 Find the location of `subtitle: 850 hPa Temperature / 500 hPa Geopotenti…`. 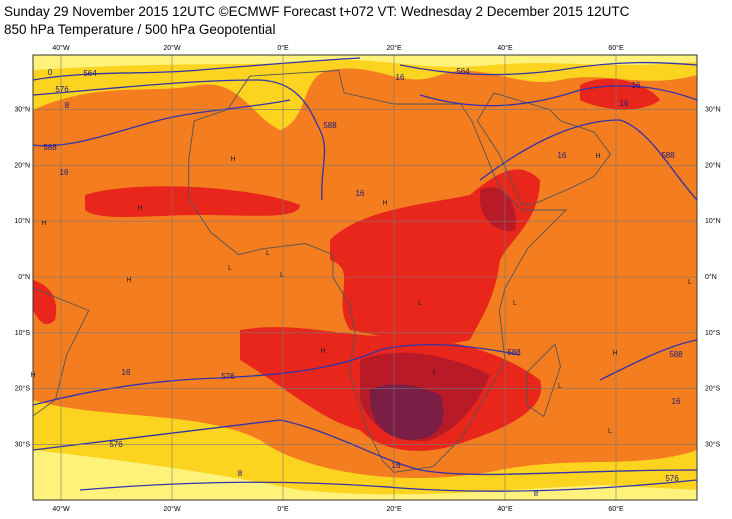

subtitle: 850 hPa Temperature / 500 hPa Geopotenti… is located at coordinates (140, 29).